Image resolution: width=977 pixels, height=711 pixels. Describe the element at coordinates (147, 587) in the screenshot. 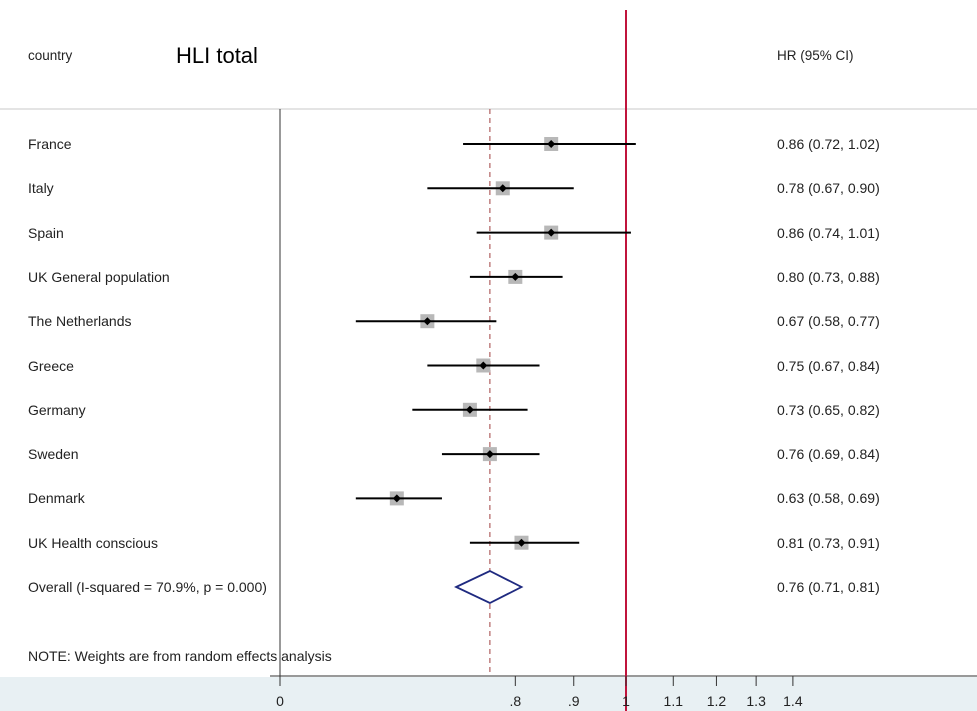

I see `overall-label: Overall (I-squared = 70.9%, p = 0.000)` at that location.